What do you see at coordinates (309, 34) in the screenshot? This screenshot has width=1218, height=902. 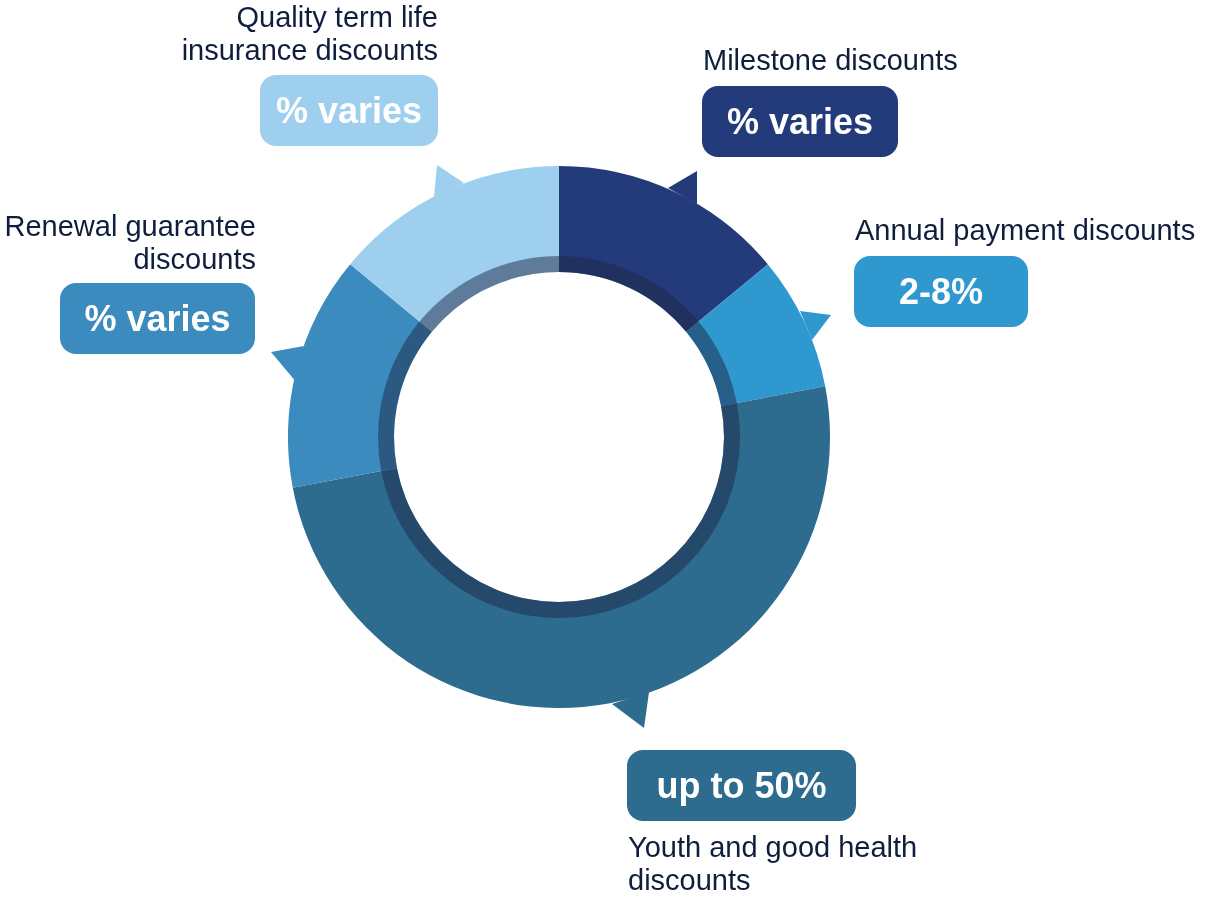 I see `slice-label: Quality term life insurance discounts` at bounding box center [309, 34].